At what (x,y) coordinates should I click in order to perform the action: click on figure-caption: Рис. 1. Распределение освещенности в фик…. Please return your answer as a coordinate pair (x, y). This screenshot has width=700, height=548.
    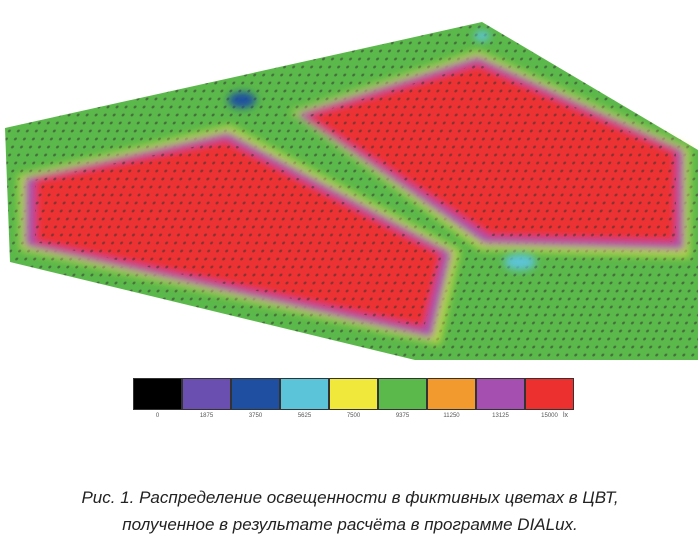
    Looking at the image, I should click on (350, 511).